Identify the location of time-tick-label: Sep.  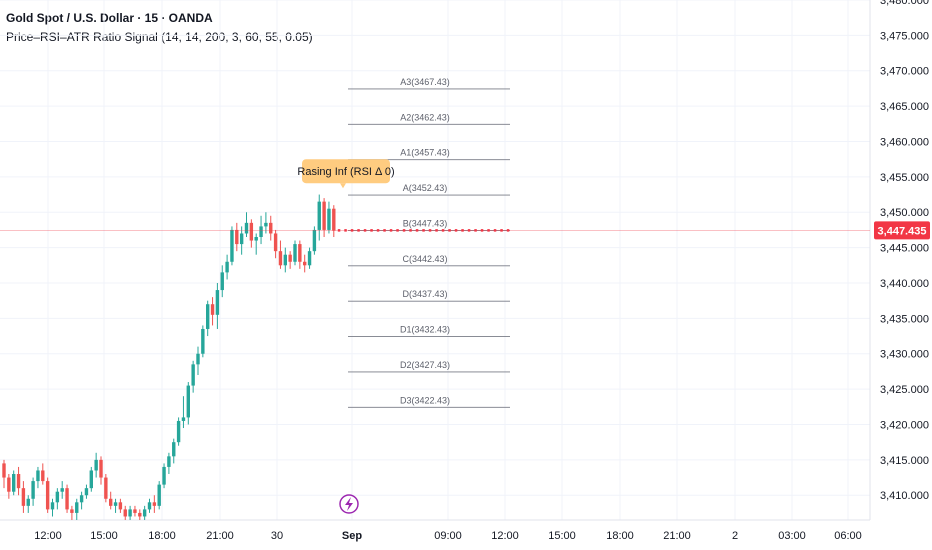
(352, 536).